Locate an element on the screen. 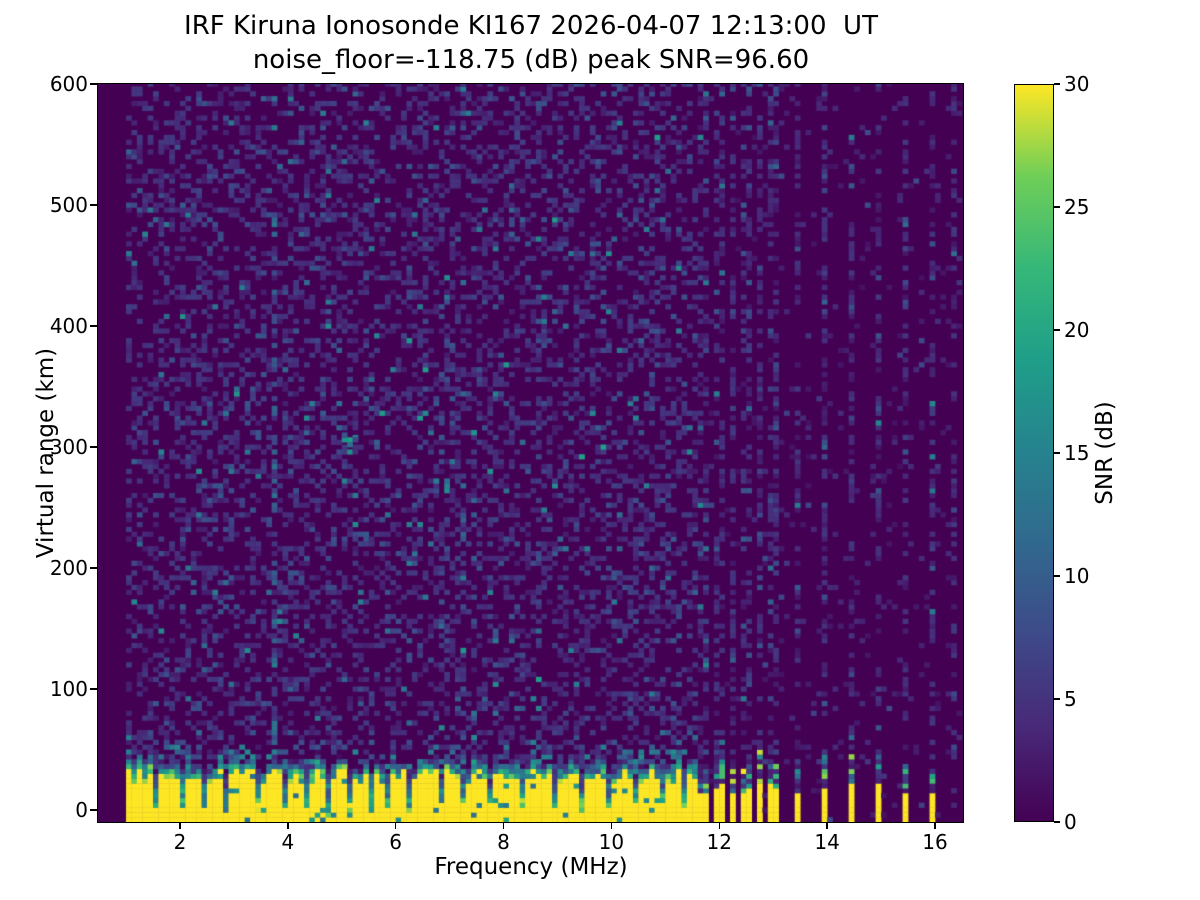 This screenshot has width=1200, height=900. x-tick-label: 14 is located at coordinates (827, 842).